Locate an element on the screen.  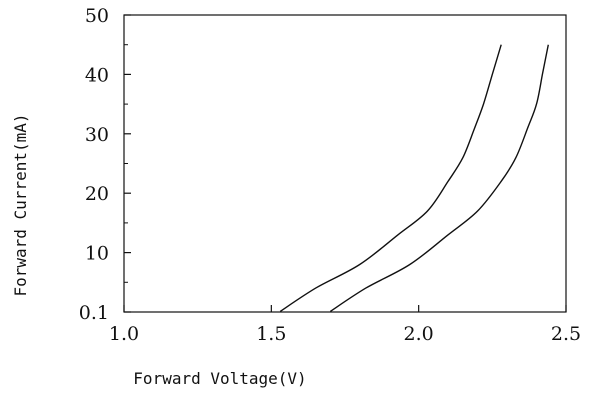
y-tick-label: 0.1 is located at coordinates (94, 313).